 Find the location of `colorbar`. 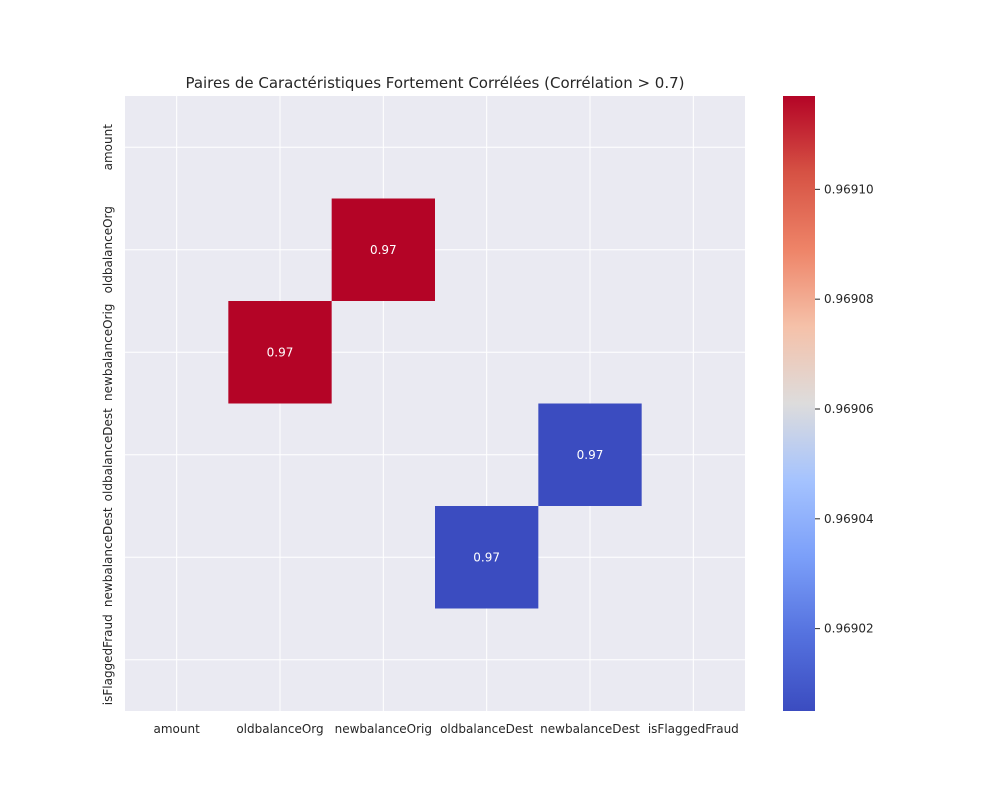

colorbar is located at coordinates (799, 403).